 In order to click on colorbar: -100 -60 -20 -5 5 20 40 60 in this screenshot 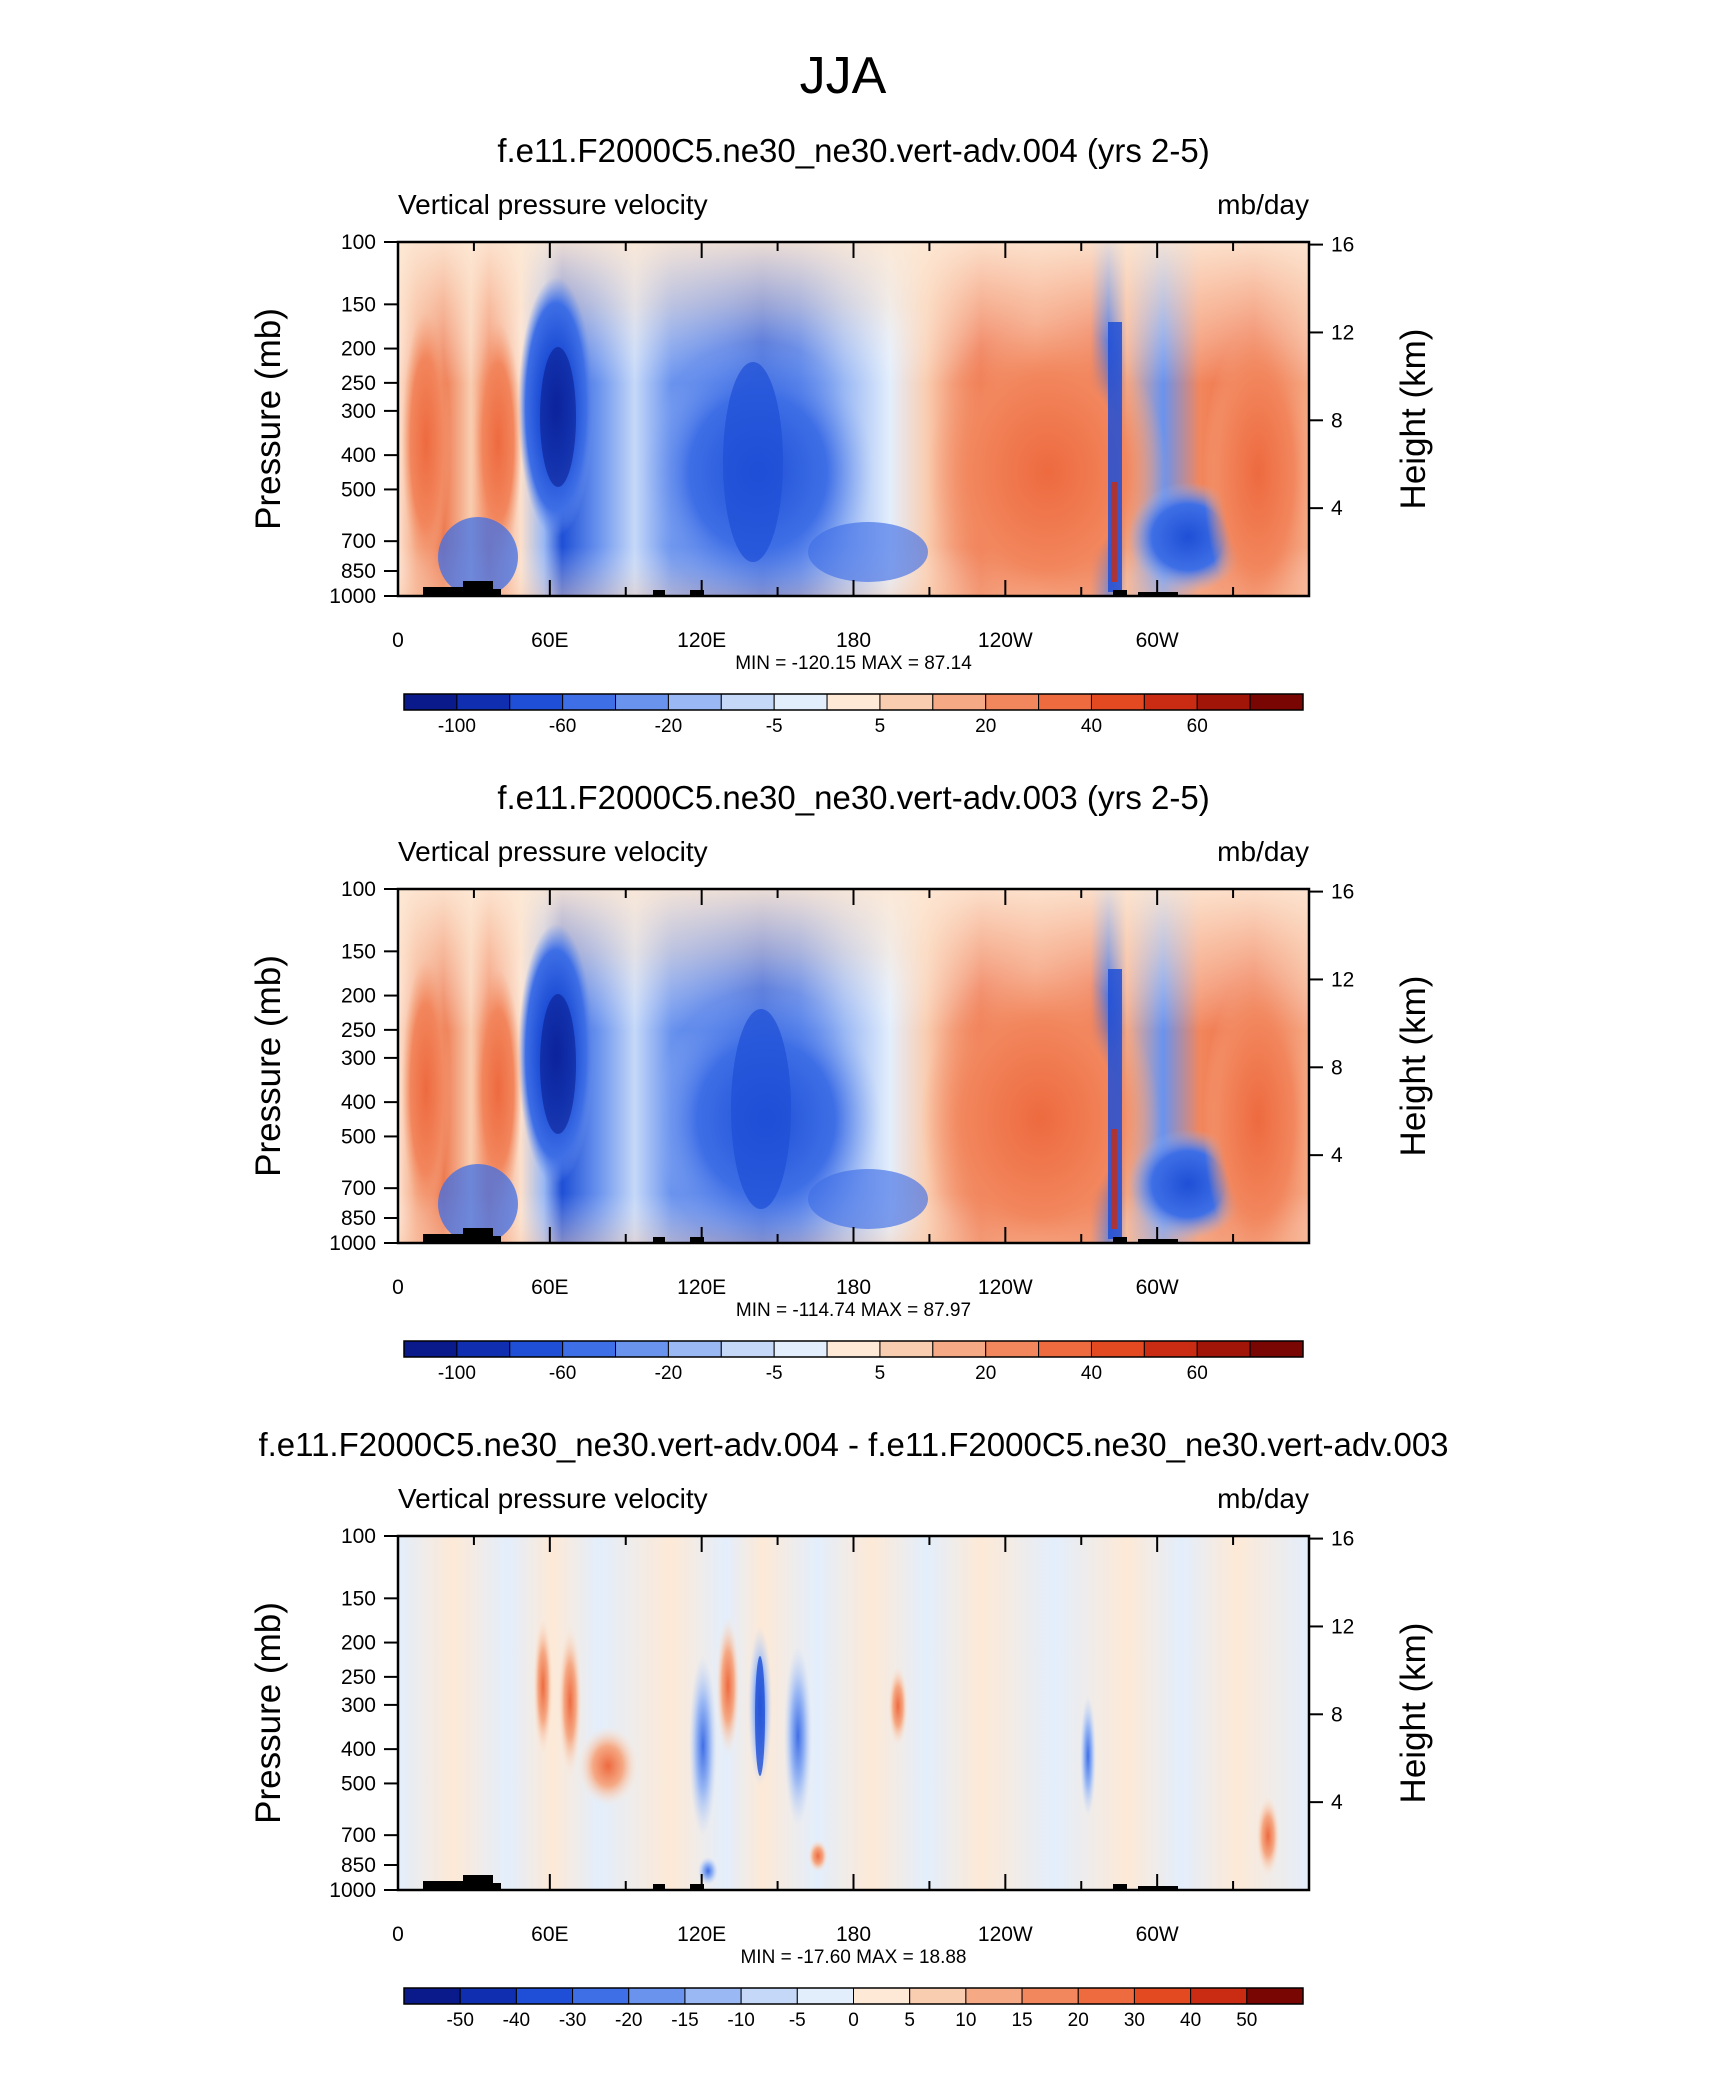, I will do `click(853, 715)`.